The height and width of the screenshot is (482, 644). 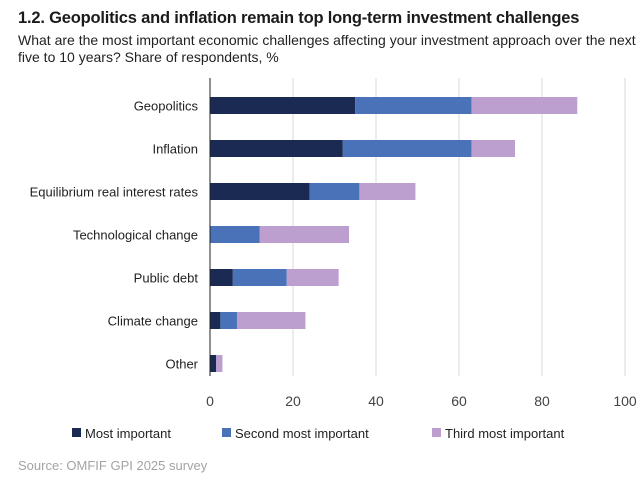 What do you see at coordinates (304, 234) in the screenshot?
I see `bar-technological-change-third-most-important` at bounding box center [304, 234].